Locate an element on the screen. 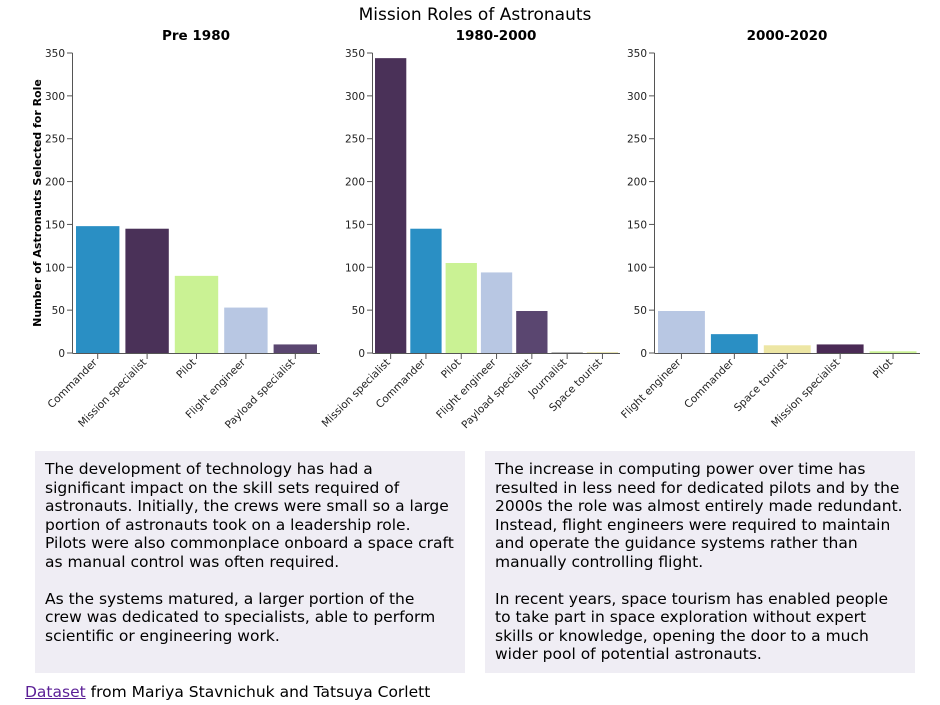  y-axis-label: Number of Astronauts Selected for Role is located at coordinates (37, 203).